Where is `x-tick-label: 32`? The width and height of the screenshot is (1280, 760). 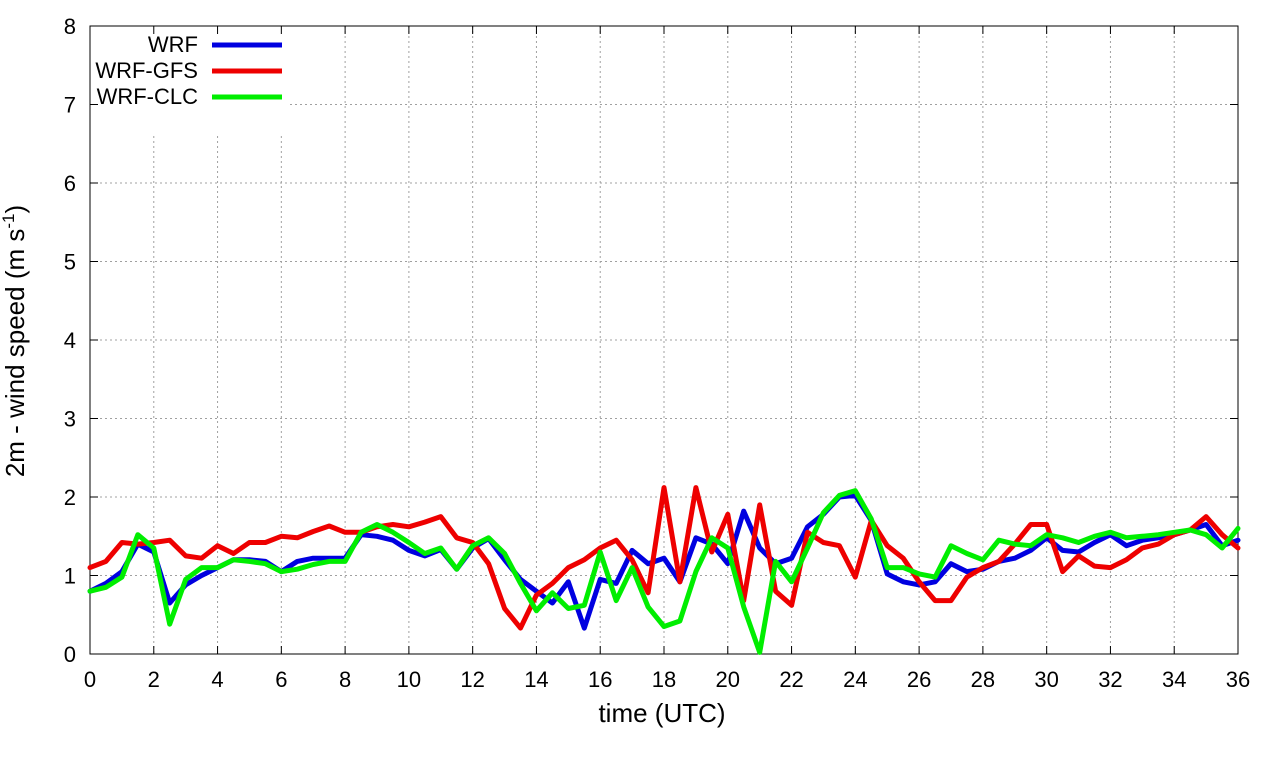
x-tick-label: 32 is located at coordinates (1110, 679).